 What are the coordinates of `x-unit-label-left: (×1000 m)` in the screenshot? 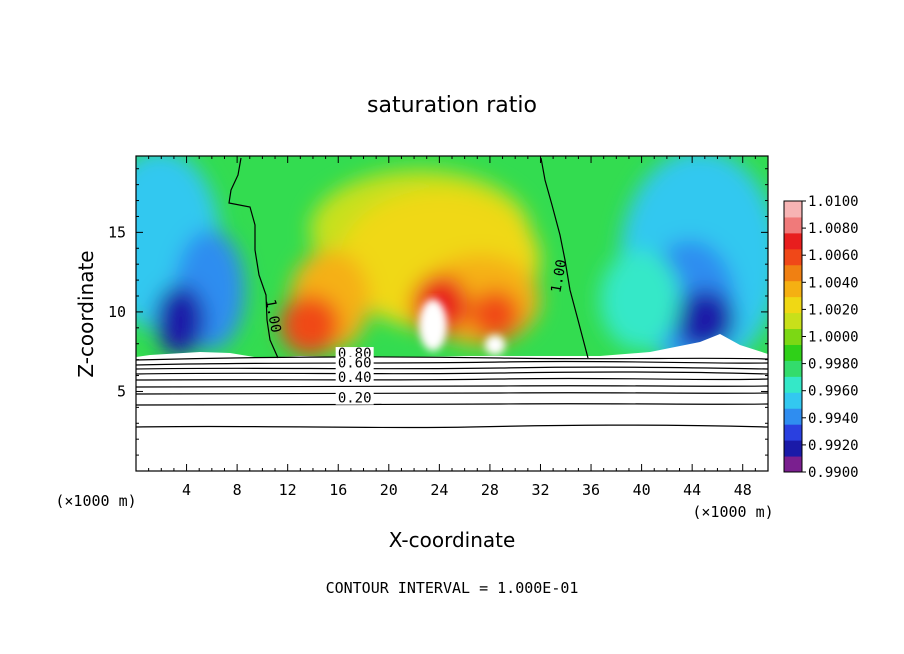 It's located at (95, 501).